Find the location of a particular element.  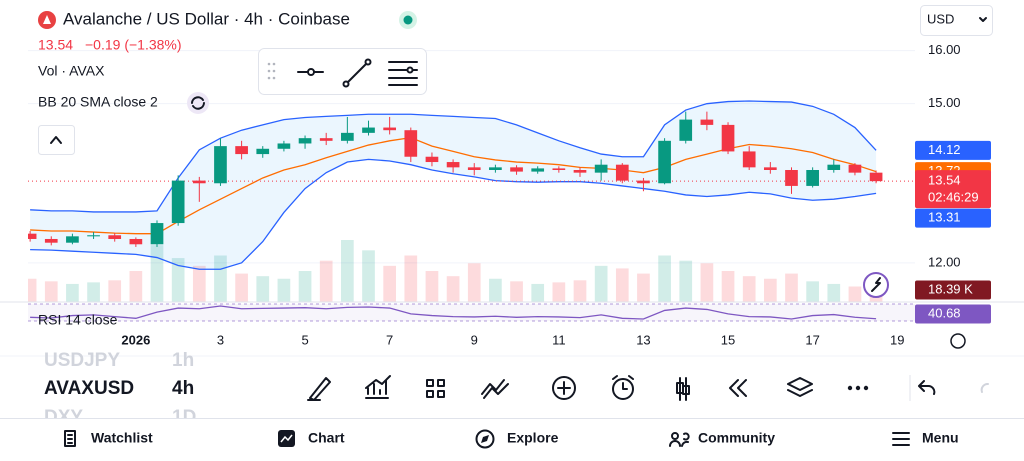

bb-legend: BB 20 SMA close 2 is located at coordinates (98, 102).